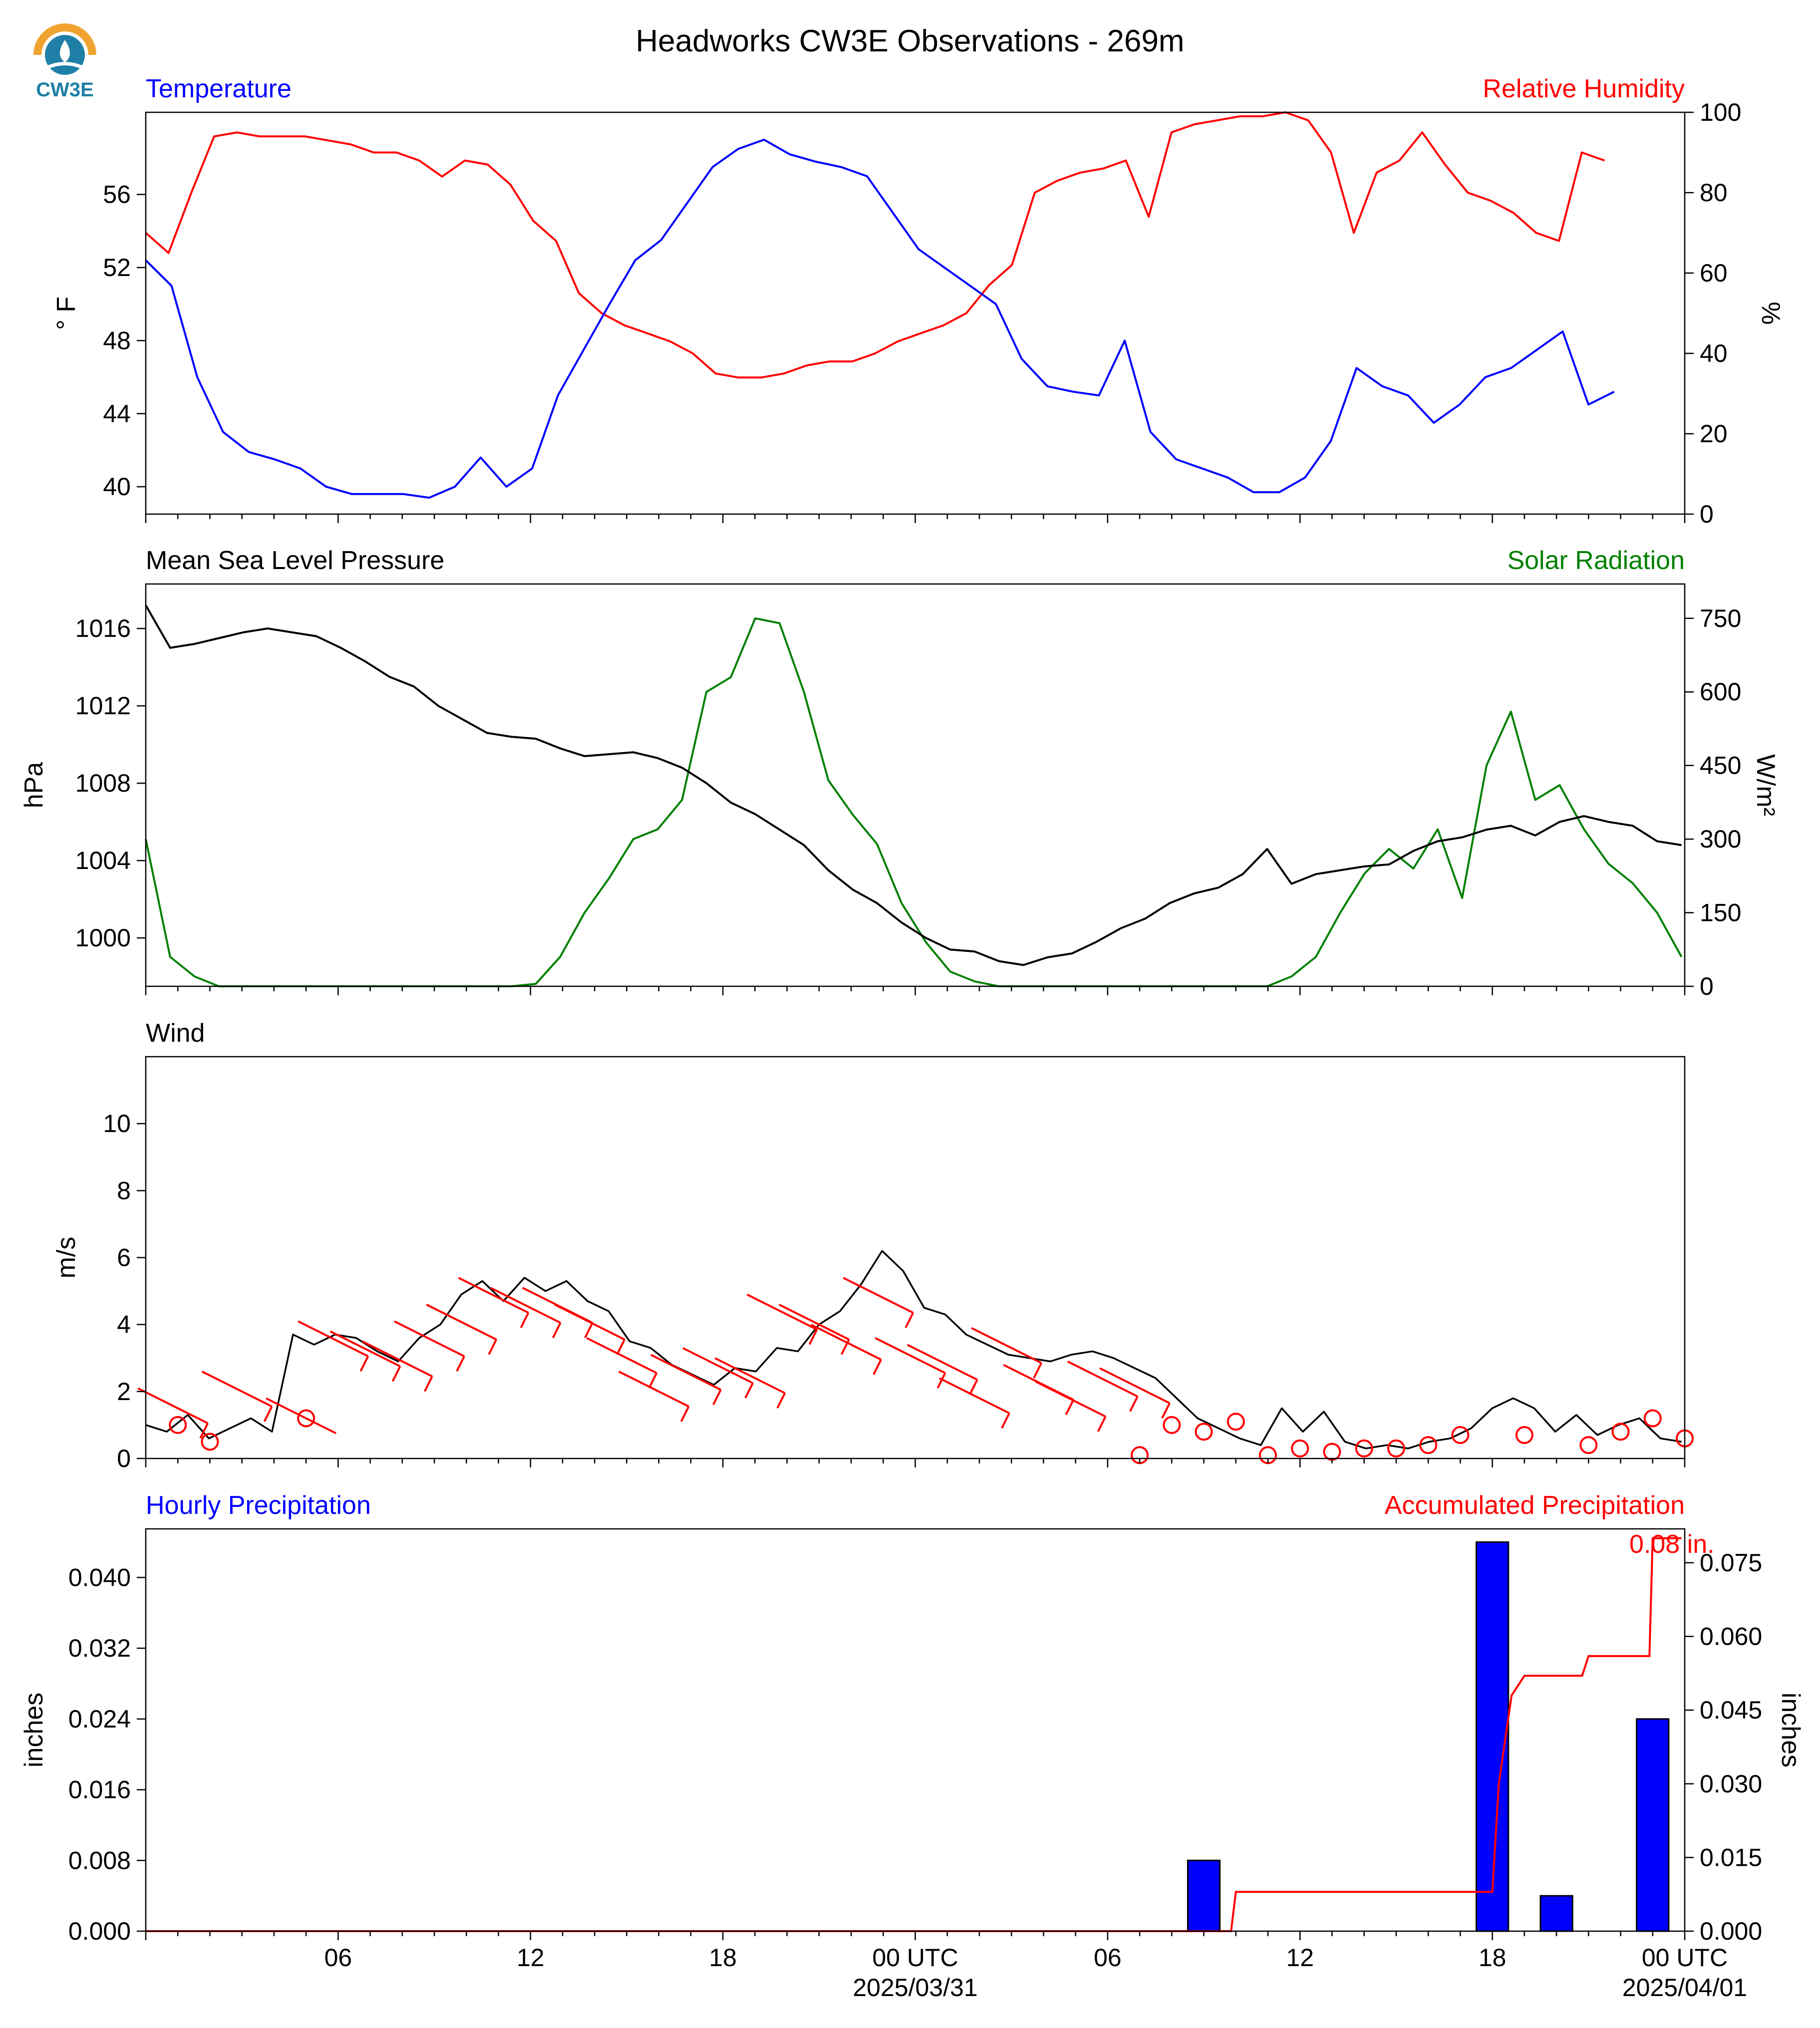 The height and width of the screenshot is (2028, 1820). Describe the element at coordinates (915, 1988) in the screenshot. I see `date-label: 2025/03/31` at that location.